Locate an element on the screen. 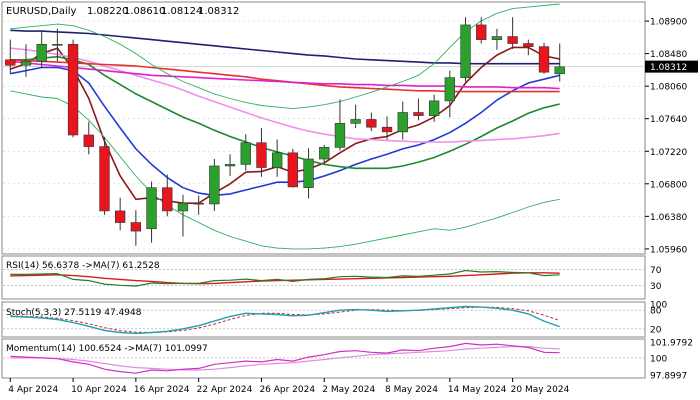 This screenshot has width=700, height=400. stoch-main-line is located at coordinates (285, 320).